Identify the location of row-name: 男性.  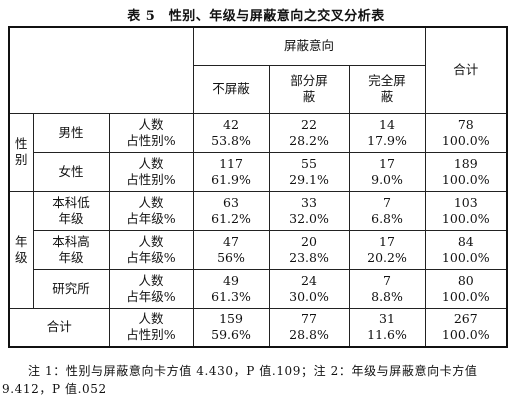
(71, 132).